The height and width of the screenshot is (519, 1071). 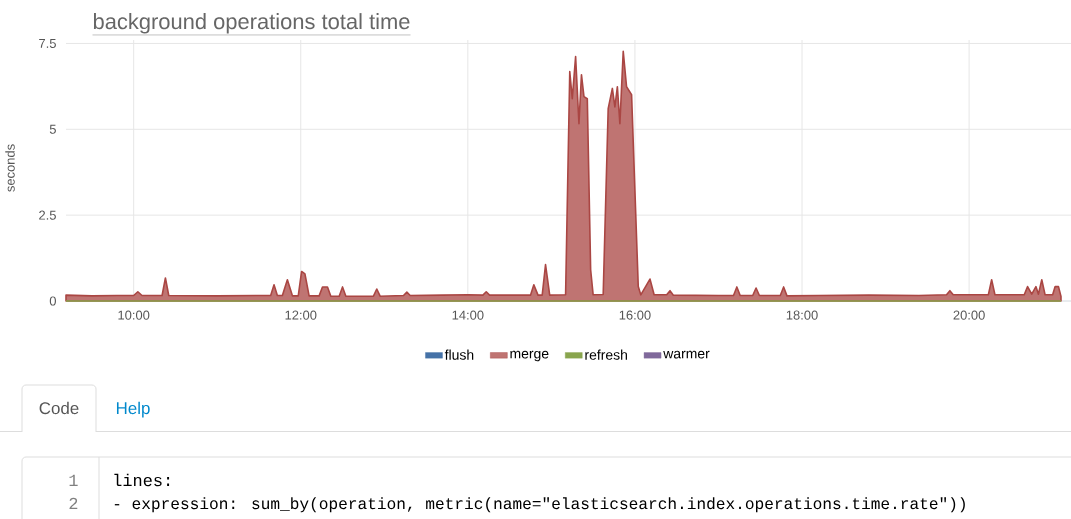 I want to click on x-tick-label: 18:00, so click(x=802, y=315).